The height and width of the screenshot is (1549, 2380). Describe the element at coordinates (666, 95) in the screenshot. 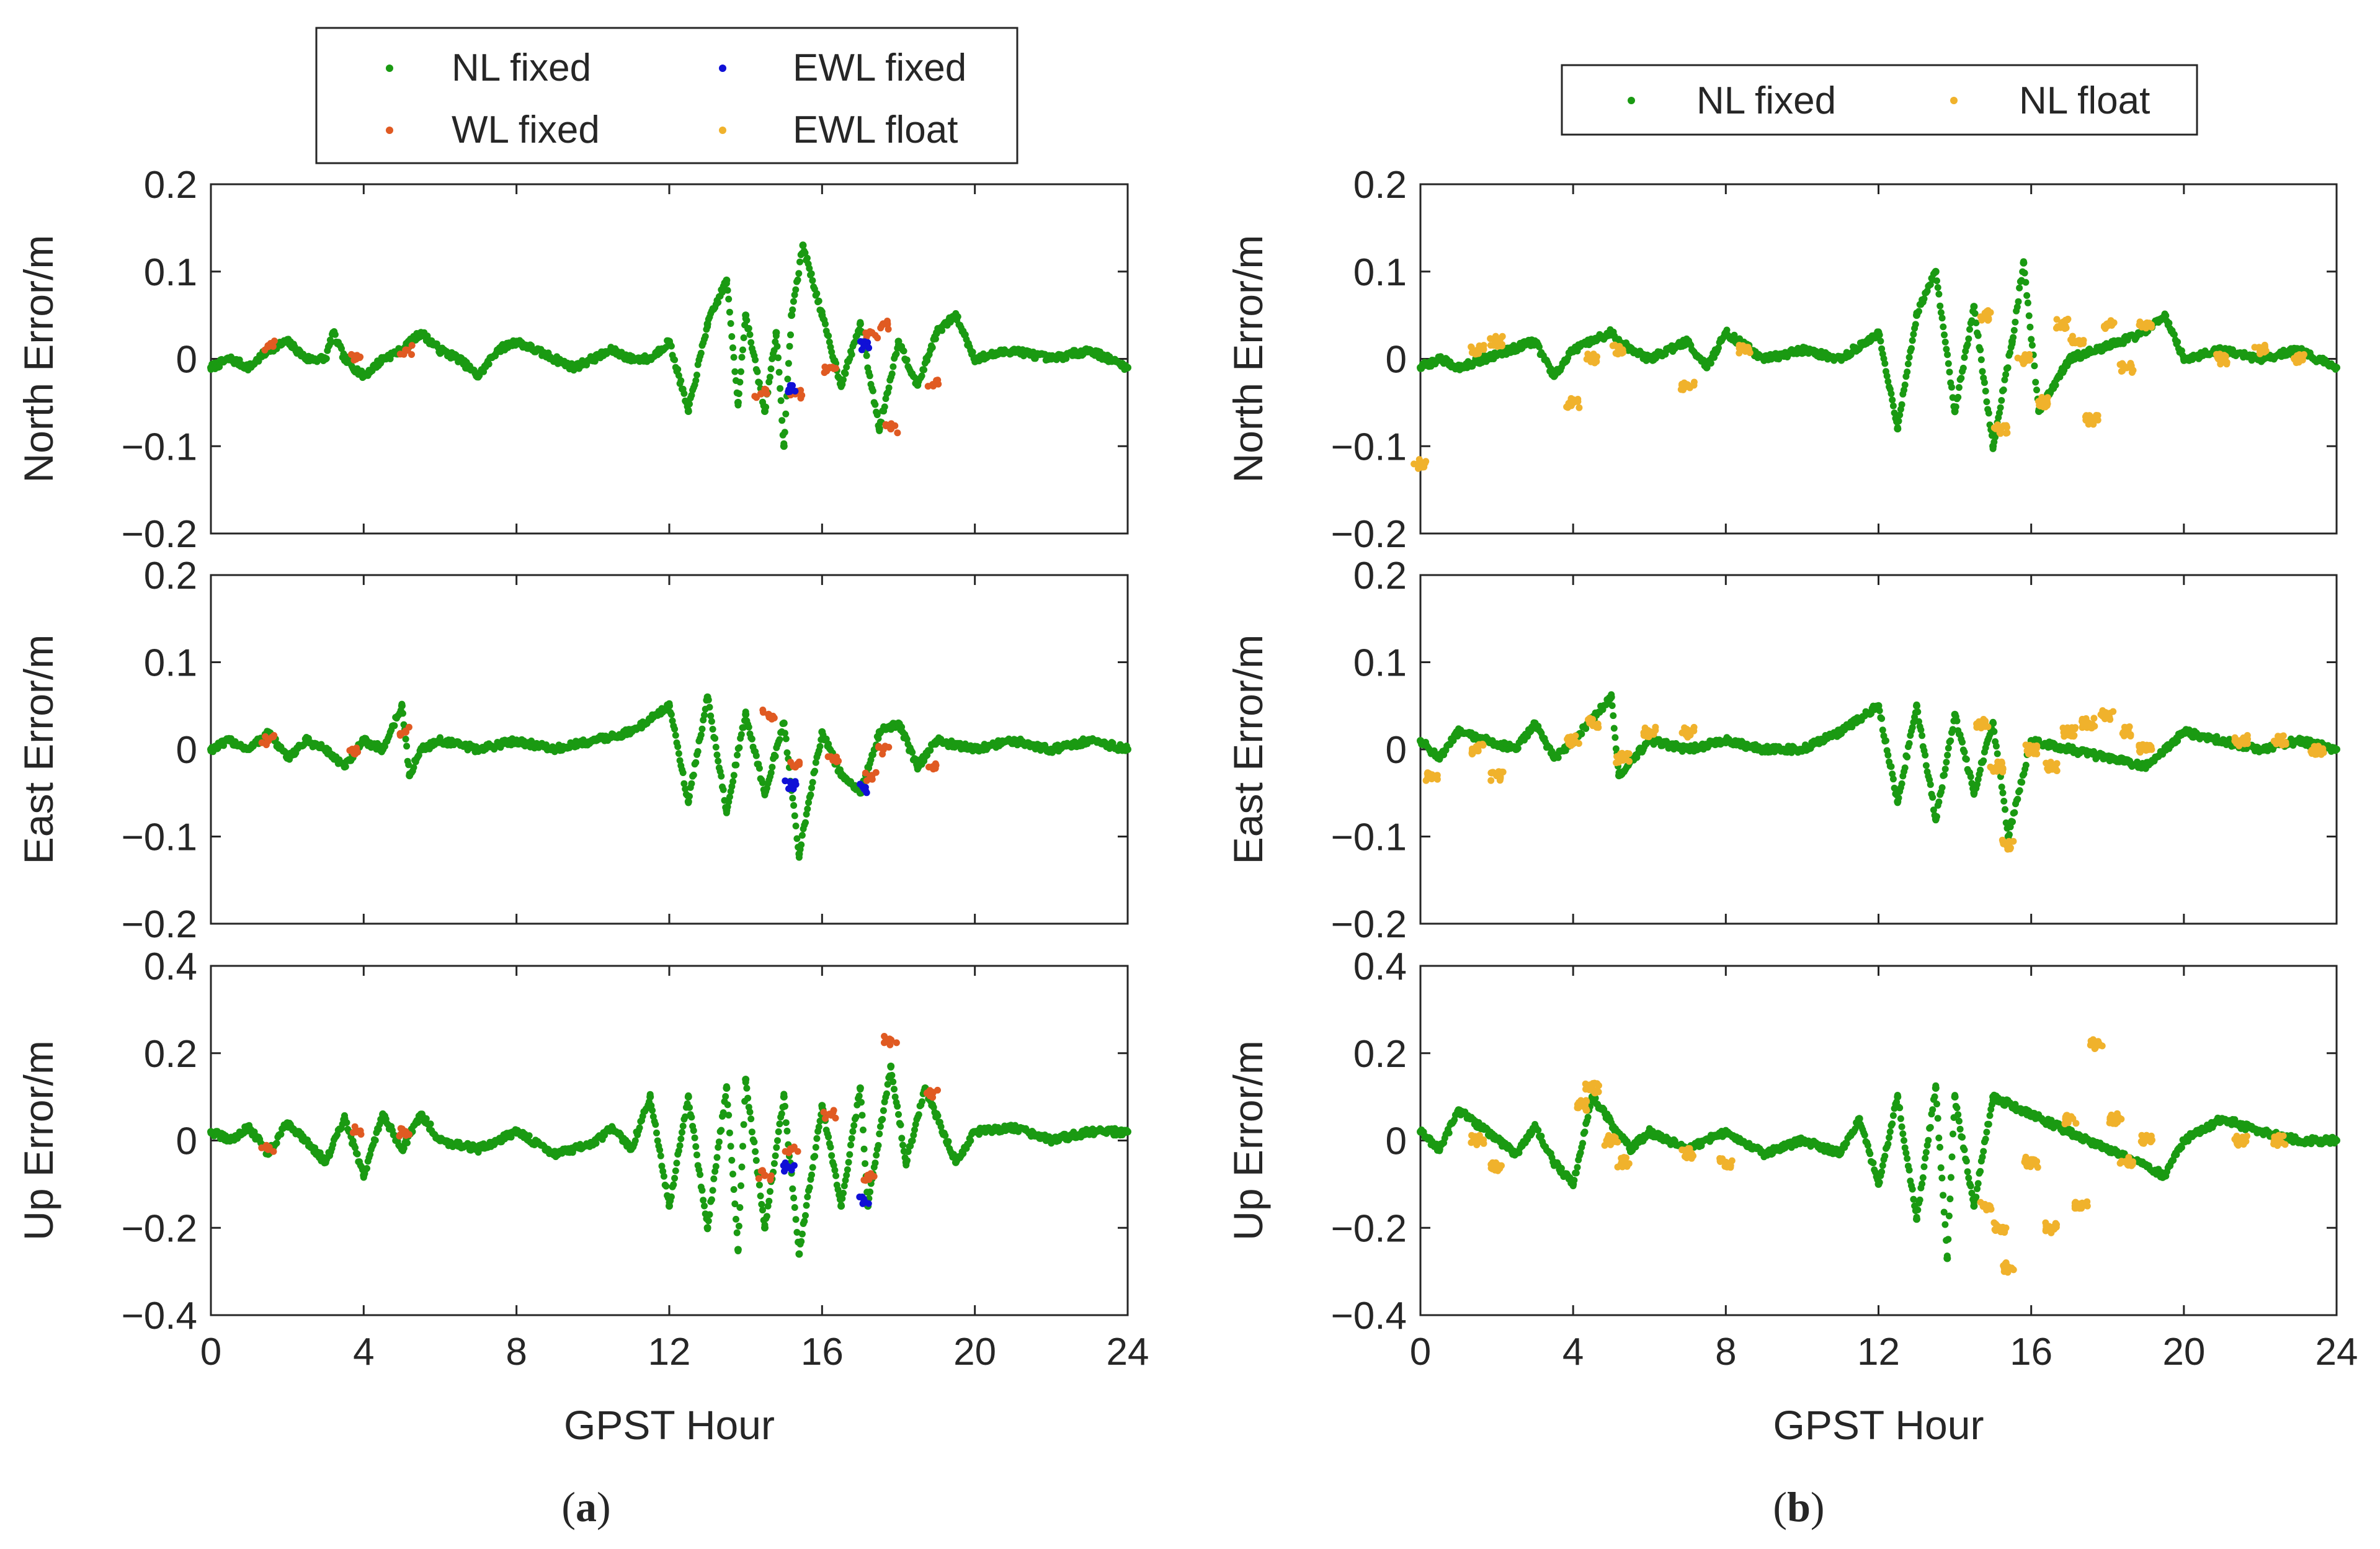

I see `legend-a: NL fixed EWL fixed WL fixed EWL float` at that location.